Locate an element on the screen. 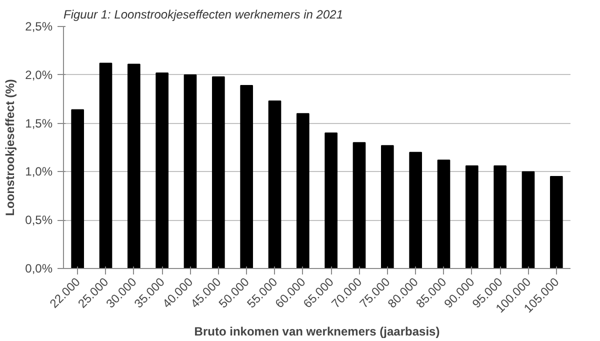 The width and height of the screenshot is (600, 341). y-tick-label: 1,0% is located at coordinates (39, 171).